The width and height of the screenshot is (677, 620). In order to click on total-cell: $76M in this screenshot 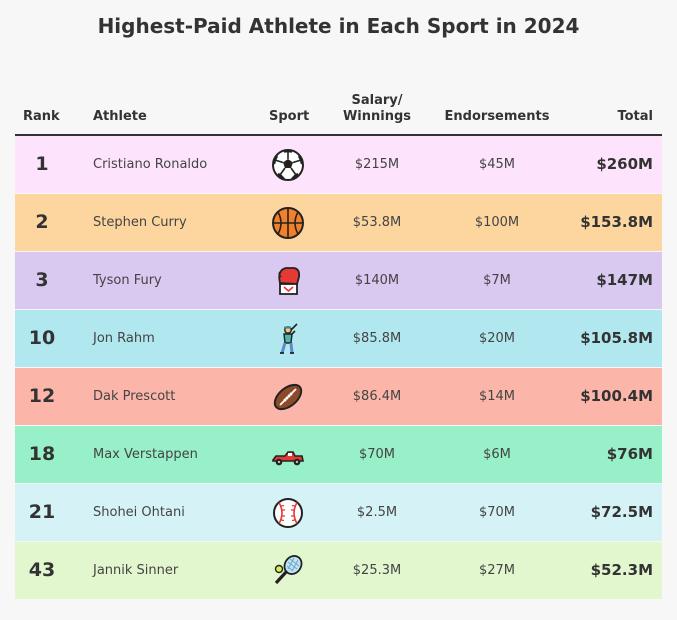, I will do `click(629, 454)`.